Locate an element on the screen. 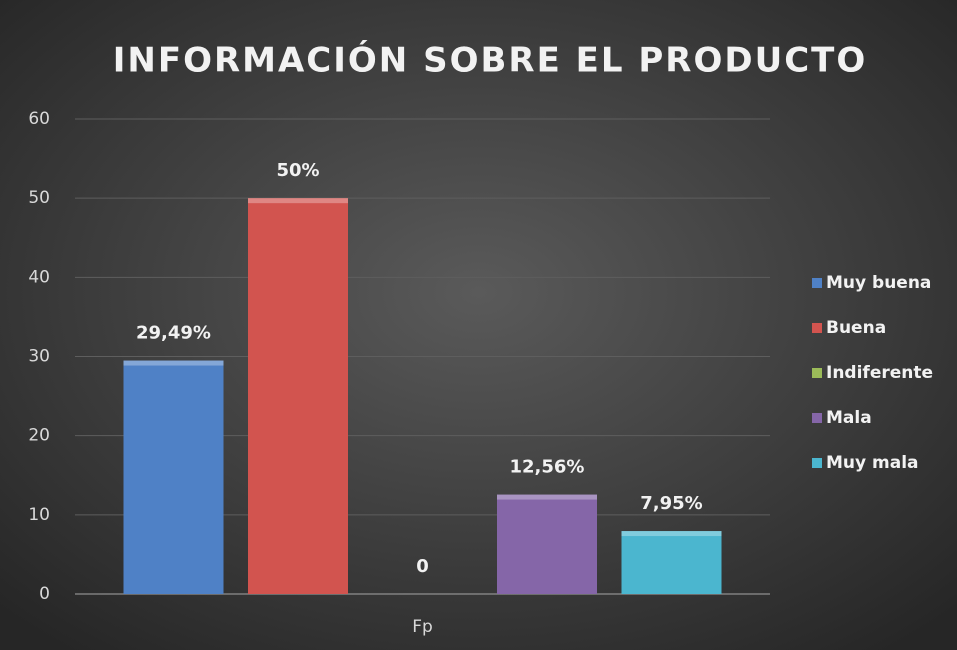 This screenshot has width=957, height=650. chart-title: INFORMACIÓN SOBRE EL PRODUCTO is located at coordinates (490, 60).